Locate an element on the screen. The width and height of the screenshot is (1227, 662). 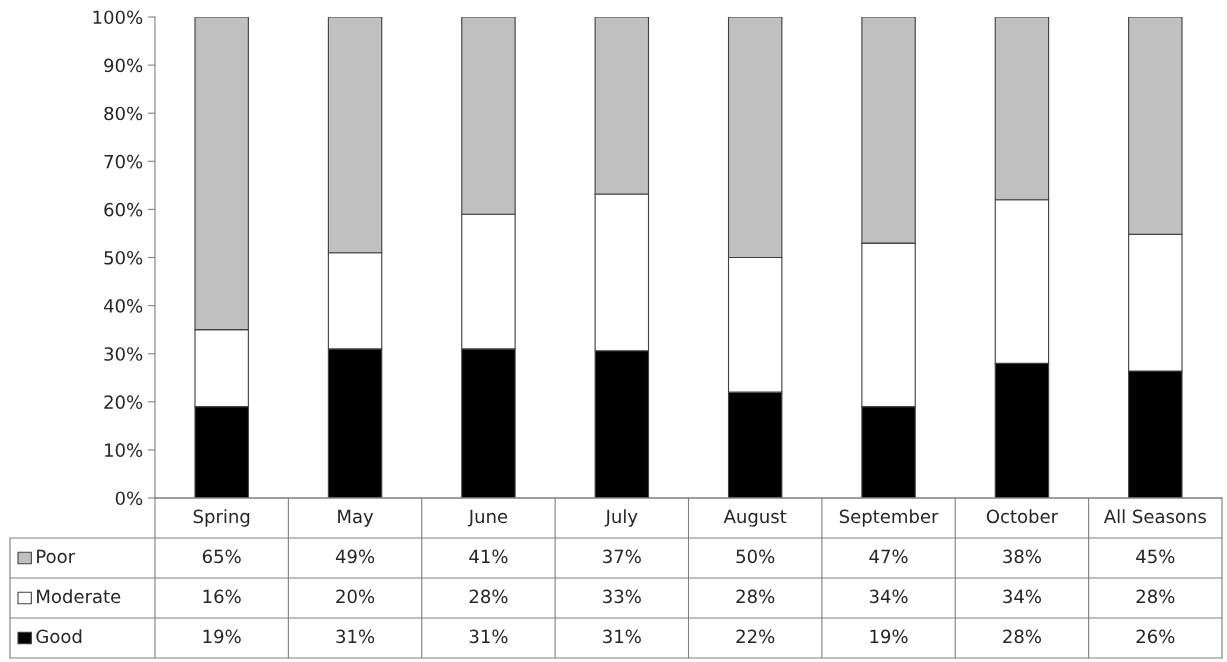
x-tick-label: May is located at coordinates (356, 518).